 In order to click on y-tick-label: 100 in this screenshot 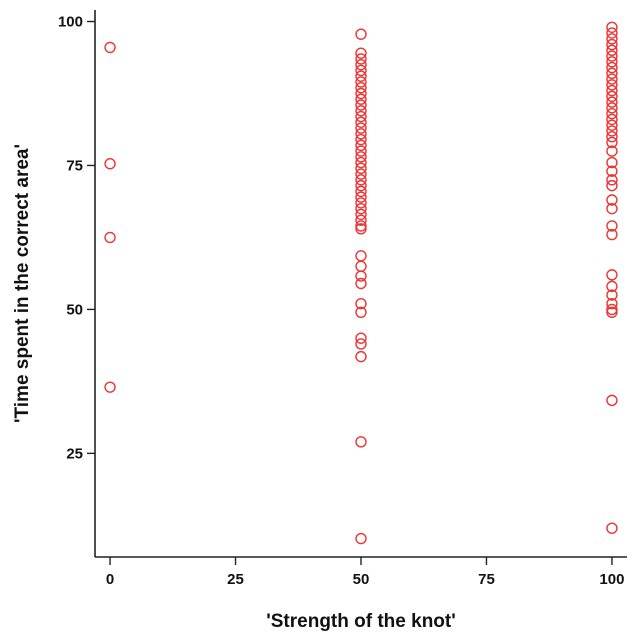, I will do `click(70, 22)`.